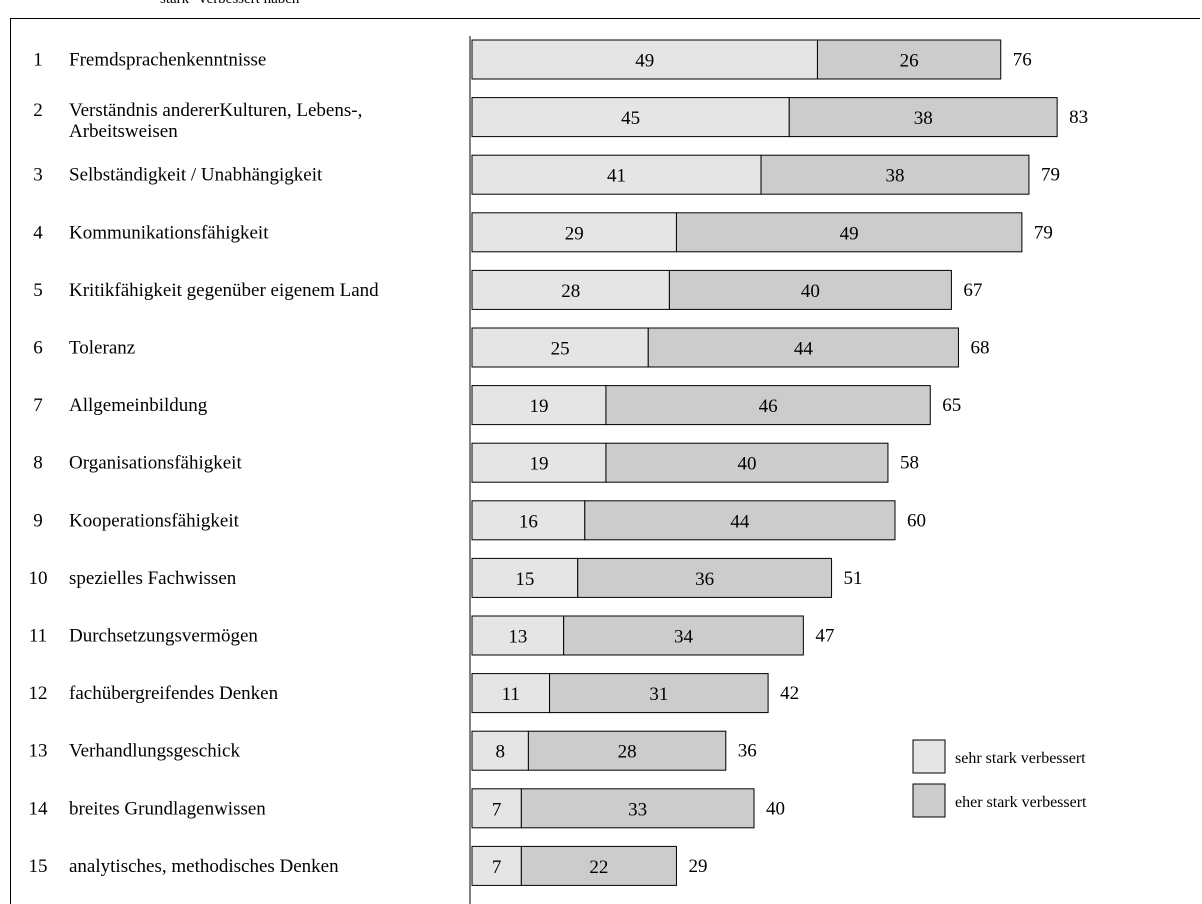 Image resolution: width=1202 pixels, height=904 pixels. What do you see at coordinates (155, 463) in the screenshot?
I see `category-label: Organisationsfähigkeit` at bounding box center [155, 463].